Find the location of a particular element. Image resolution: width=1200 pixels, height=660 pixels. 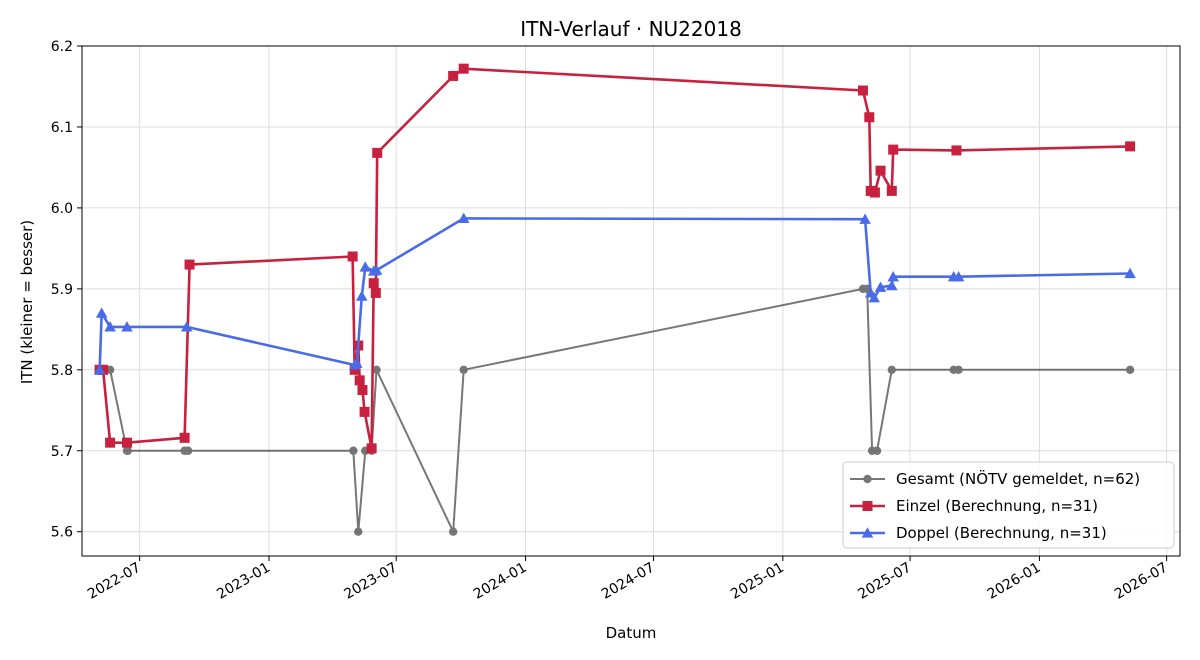

legend-box is located at coordinates (1008, 505).